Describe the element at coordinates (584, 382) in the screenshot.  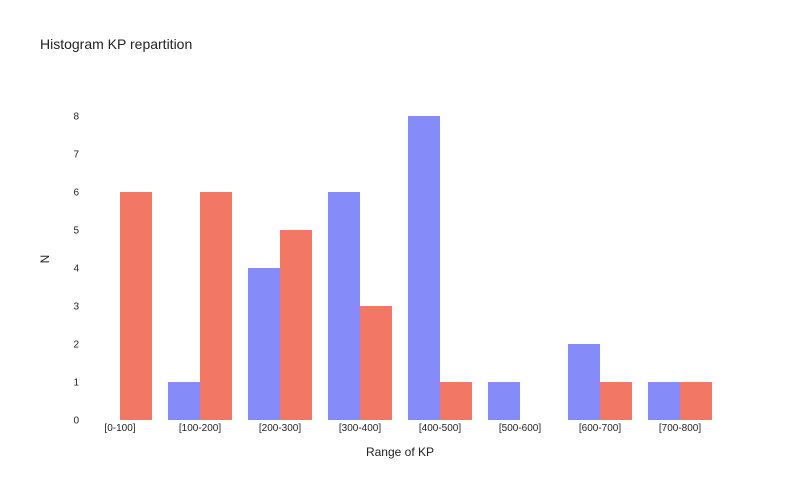
I see `bar-series-1-[600-700]` at that location.